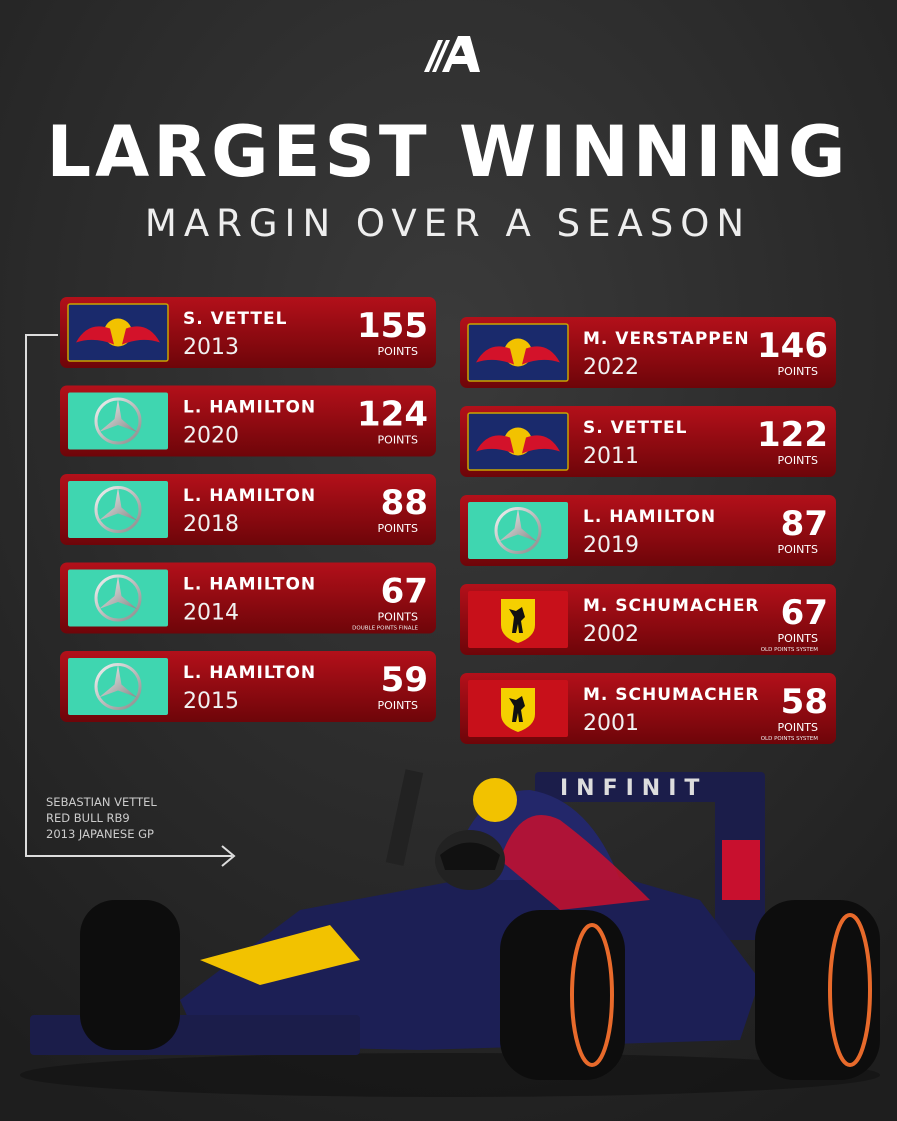  Describe the element at coordinates (228, 856) in the screenshot. I see `arrow-head` at that location.